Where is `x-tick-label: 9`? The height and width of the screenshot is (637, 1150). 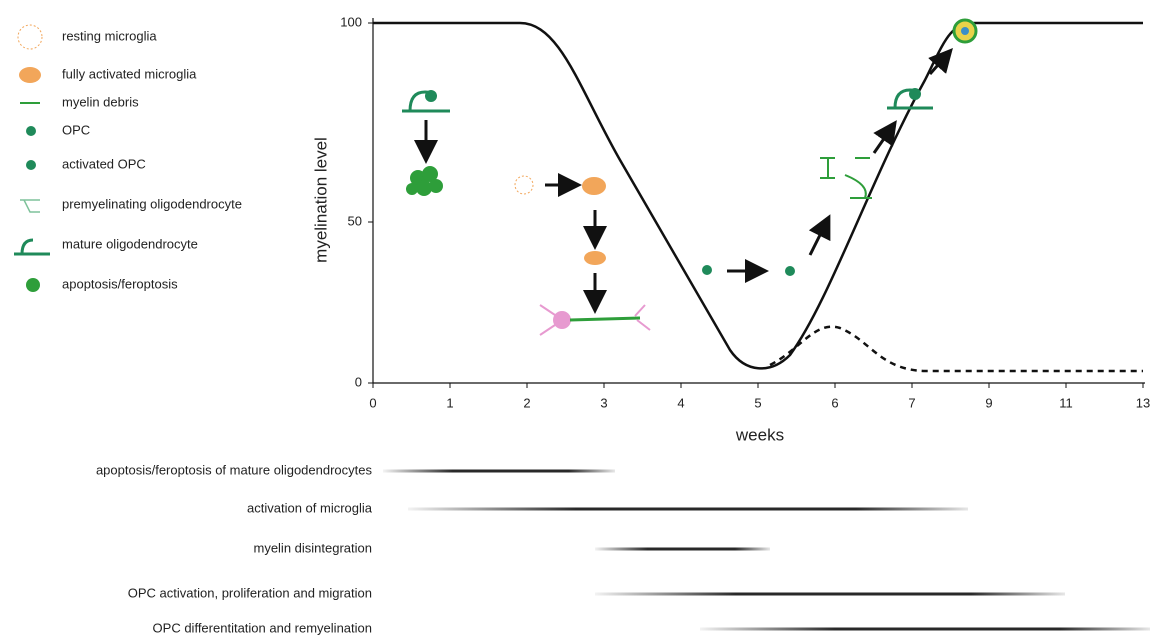
x-tick-label: 9 is located at coordinates (988, 402).